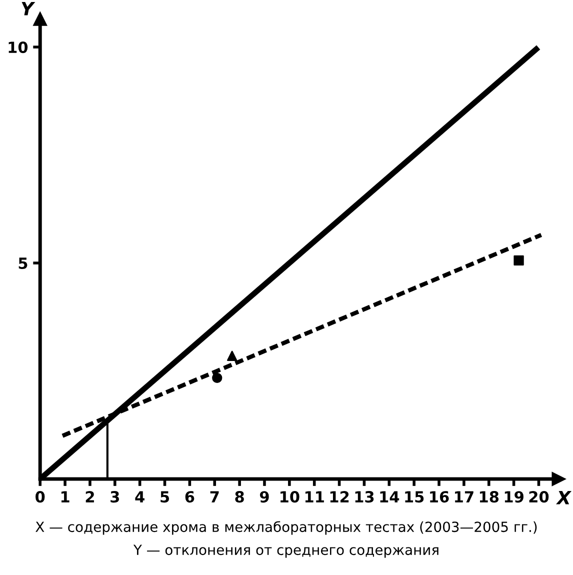 This screenshot has width=573, height=575. I want to click on x-tick-label: 17, so click(464, 496).